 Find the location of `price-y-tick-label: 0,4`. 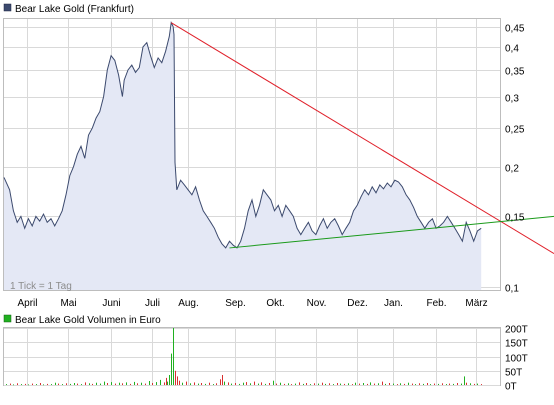

price-y-tick-label: 0,4 is located at coordinates (512, 49).